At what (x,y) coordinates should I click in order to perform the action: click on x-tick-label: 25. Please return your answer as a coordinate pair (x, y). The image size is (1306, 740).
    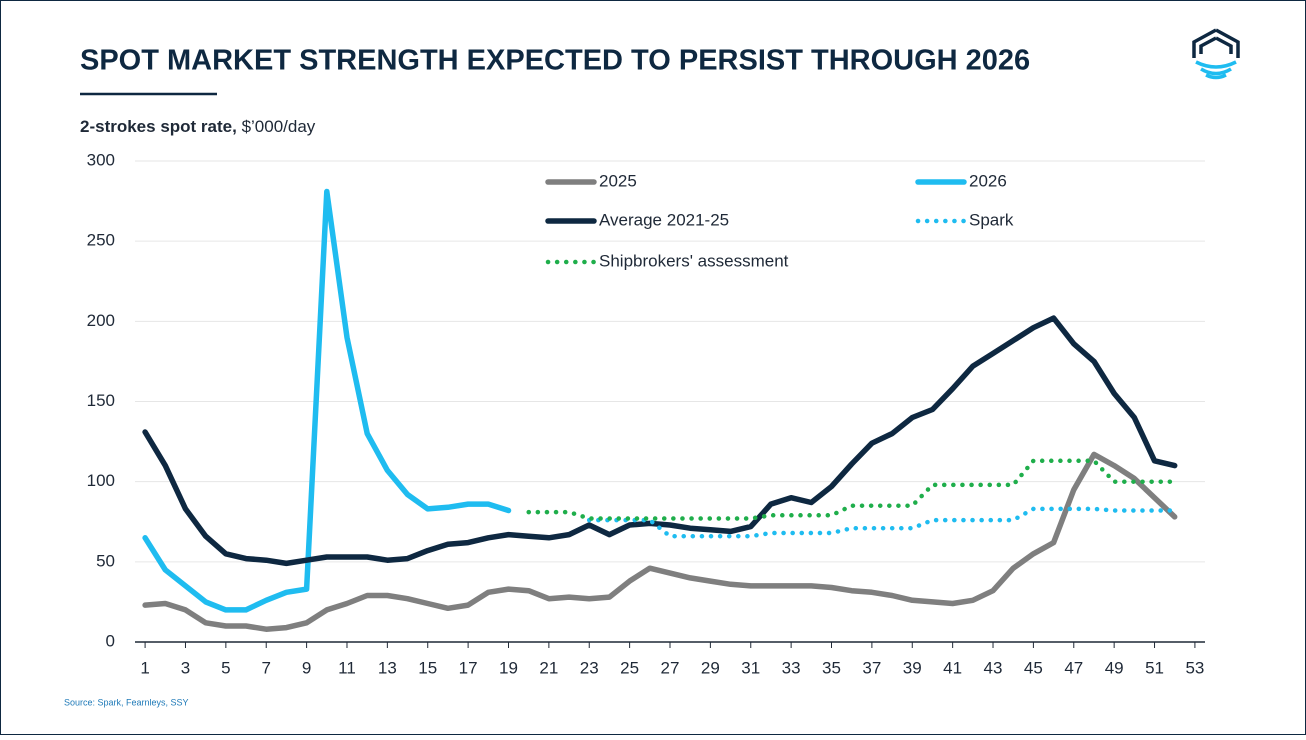
    Looking at the image, I should click on (629, 667).